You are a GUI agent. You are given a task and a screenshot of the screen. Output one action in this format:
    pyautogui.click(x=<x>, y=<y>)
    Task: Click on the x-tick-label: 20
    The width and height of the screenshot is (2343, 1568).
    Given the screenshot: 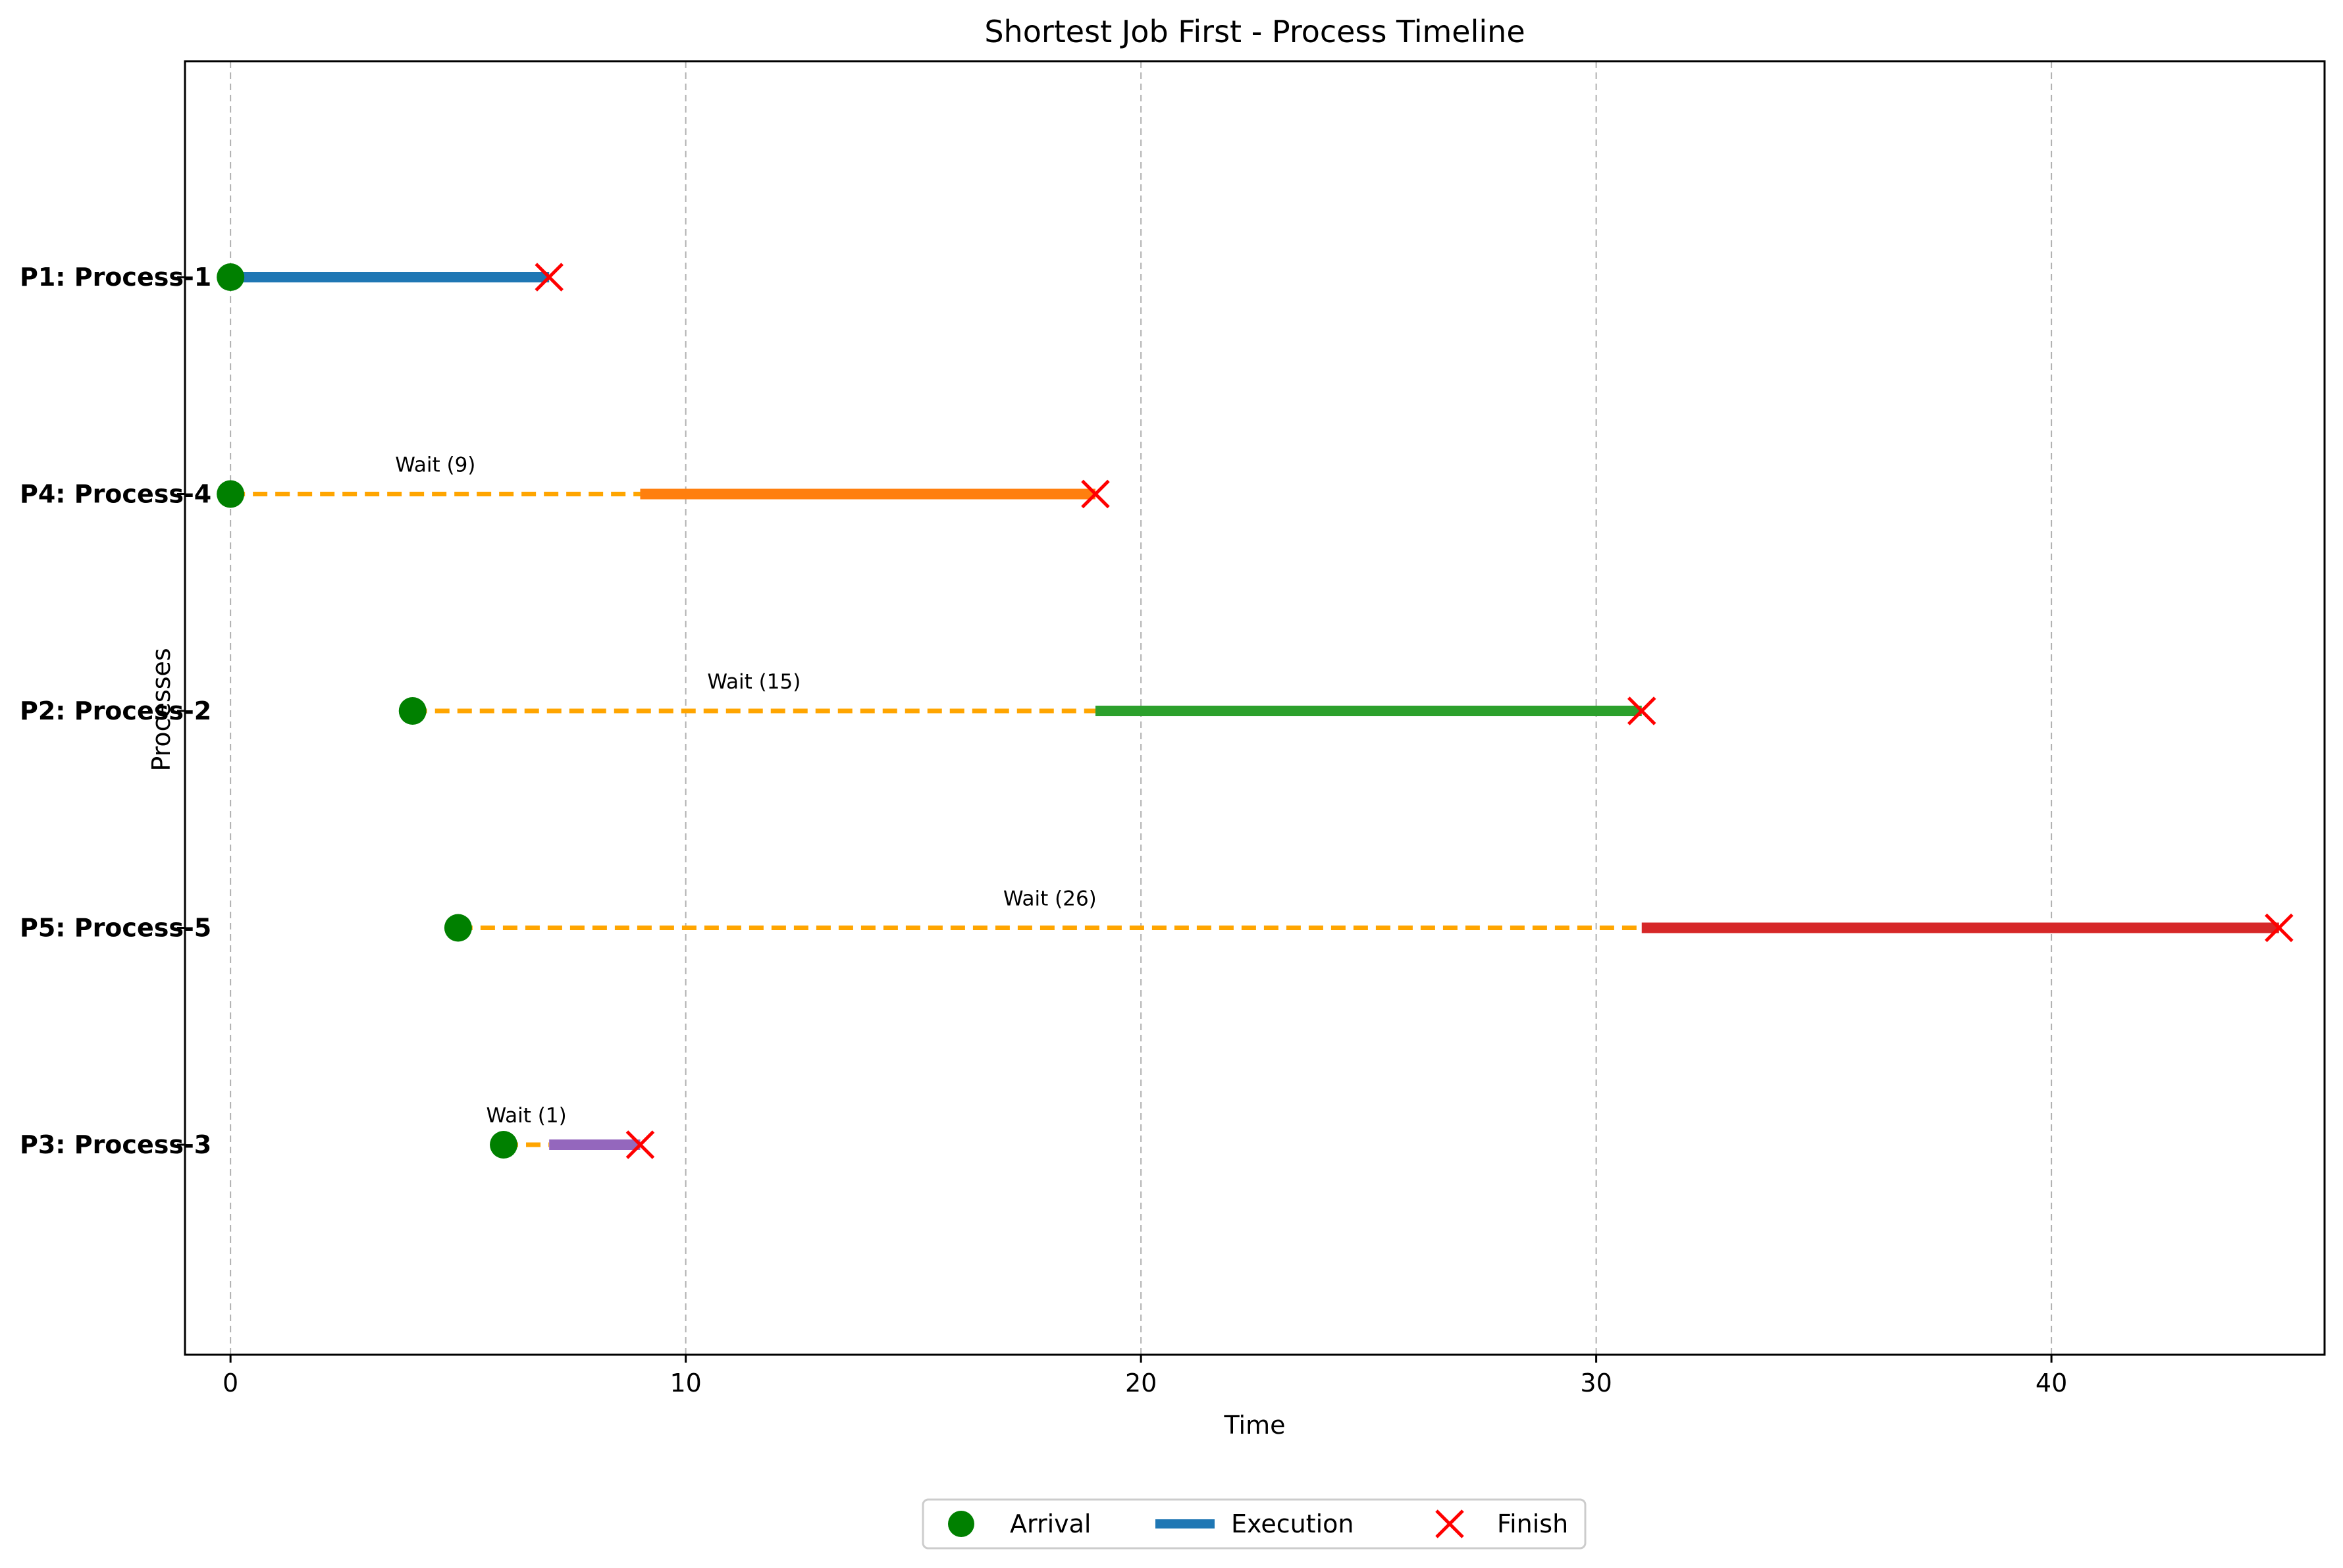 What is the action you would take?
    pyautogui.click(x=1141, y=1384)
    